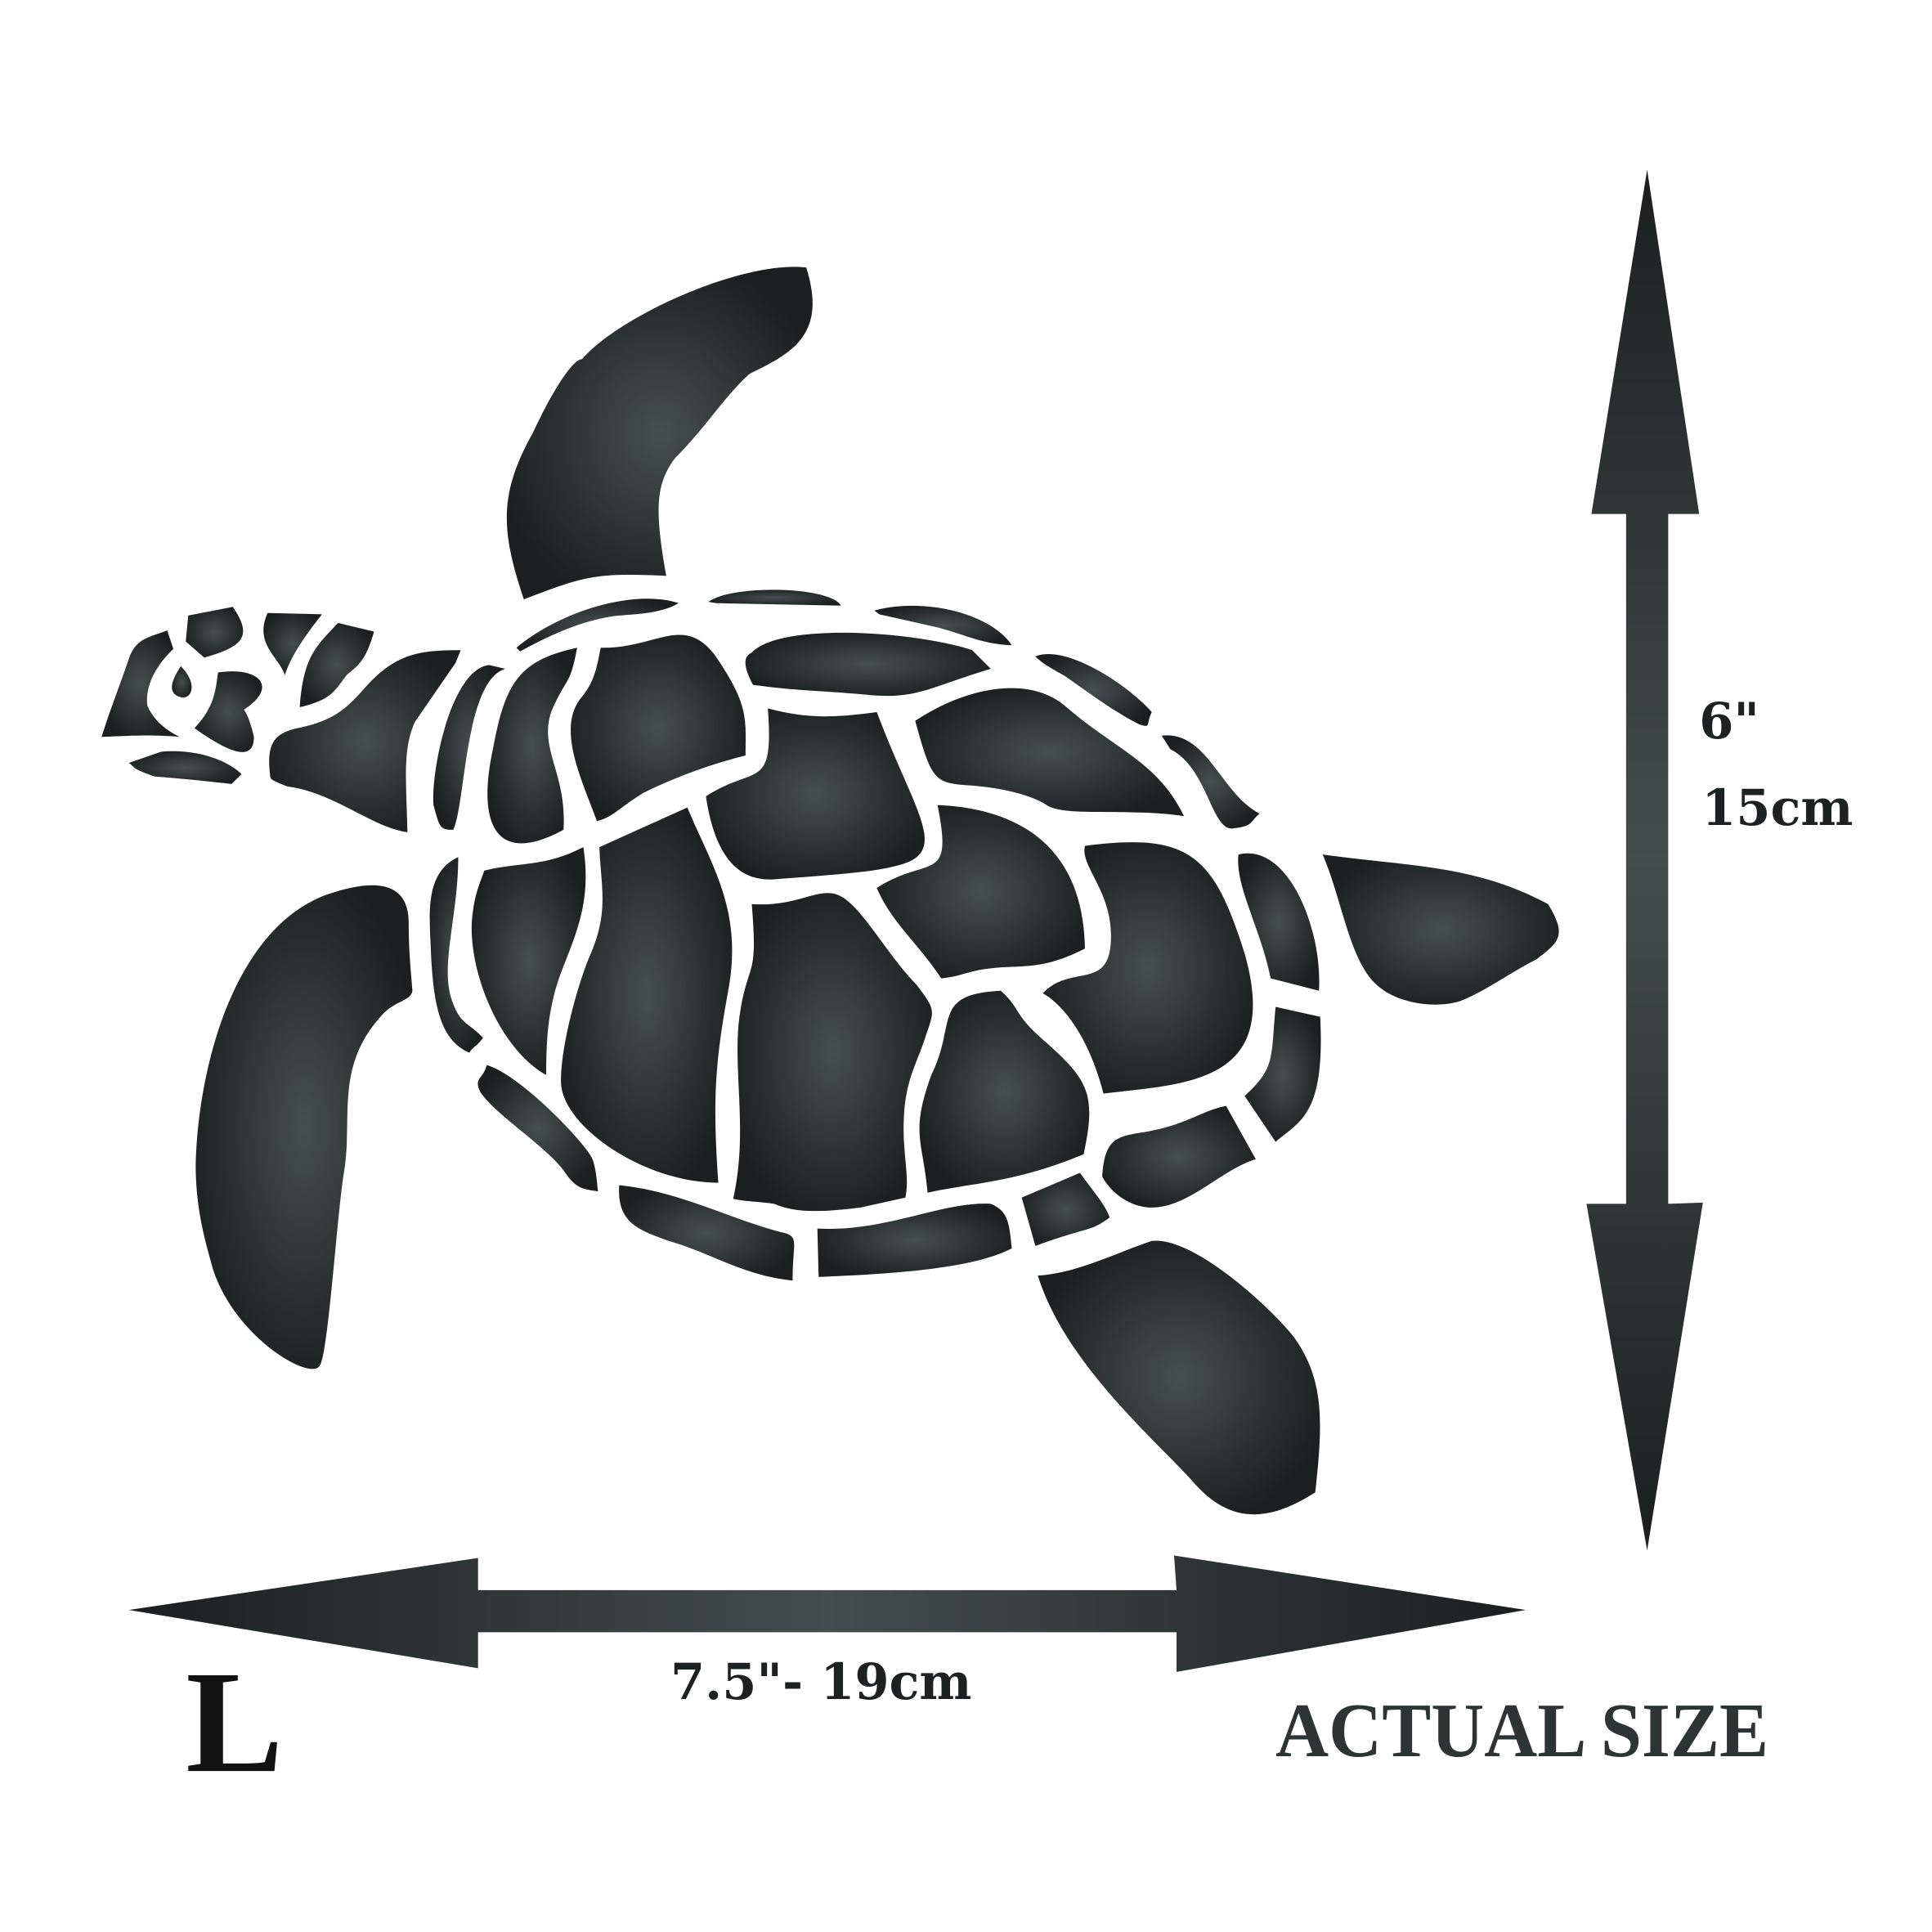 This screenshot has height=1932, width=1932. What do you see at coordinates (304, 1127) in the screenshot?
I see `front-left-flipper` at bounding box center [304, 1127].